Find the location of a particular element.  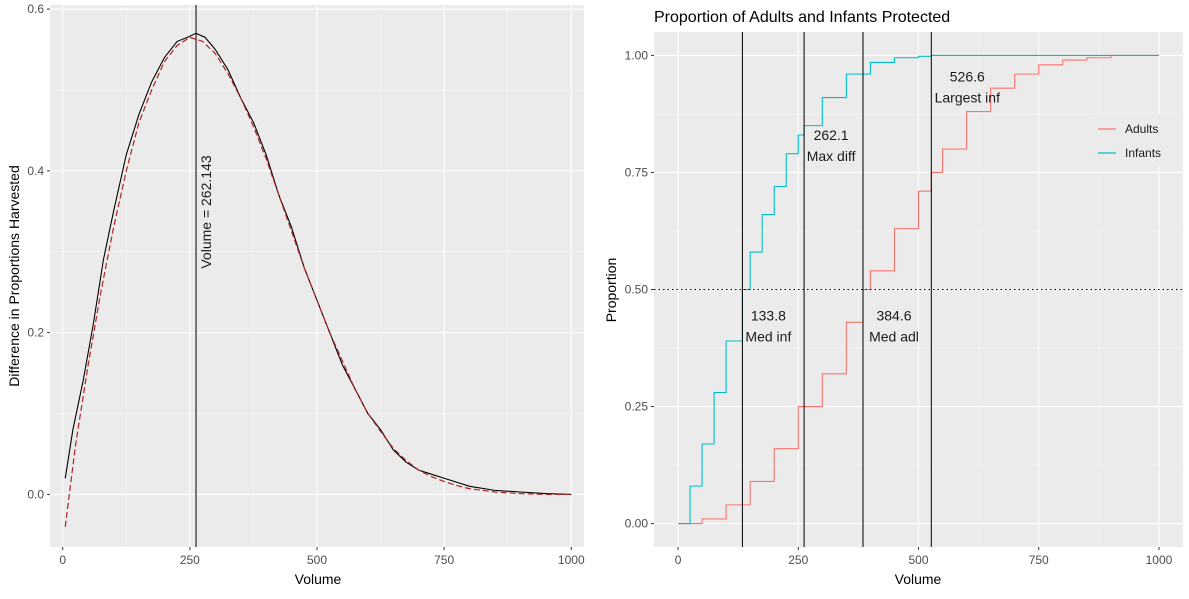

right-y-tick-label: 1.00 is located at coordinates (637, 55).